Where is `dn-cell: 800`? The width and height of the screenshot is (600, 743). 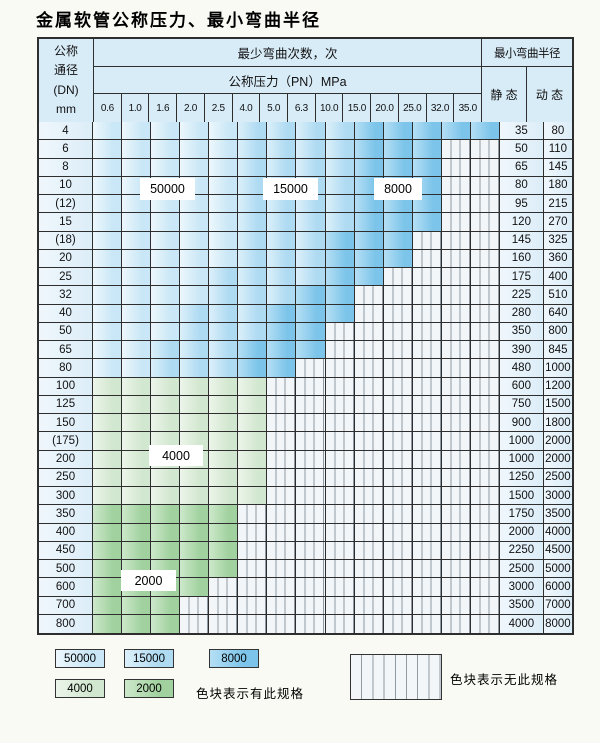
dn-cell: 800 is located at coordinates (66, 623).